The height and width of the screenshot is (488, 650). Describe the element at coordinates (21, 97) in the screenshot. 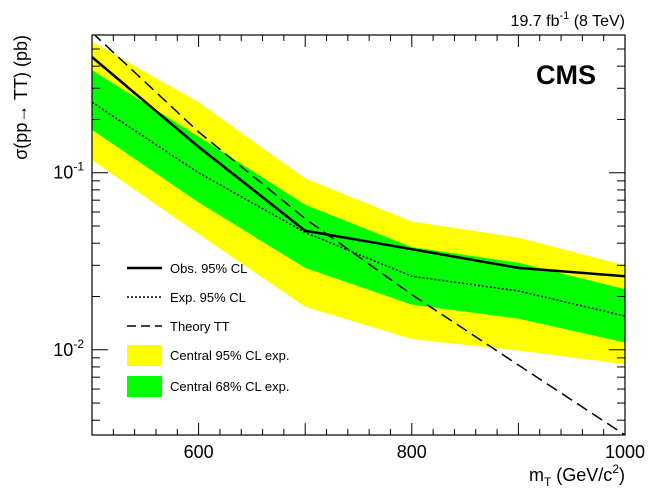

I see `y-axis-label: σ(pp→ TT) (pb)` at that location.